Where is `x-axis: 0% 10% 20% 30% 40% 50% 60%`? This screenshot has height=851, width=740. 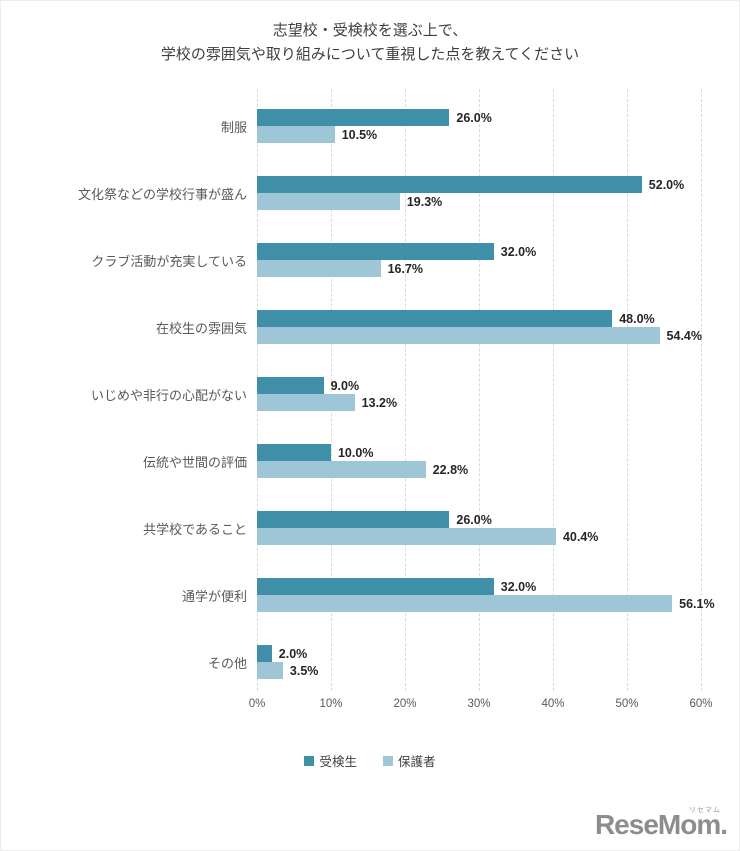 x-axis: 0% 10% 20% 30% 40% 50% 60% is located at coordinates (481, 706).